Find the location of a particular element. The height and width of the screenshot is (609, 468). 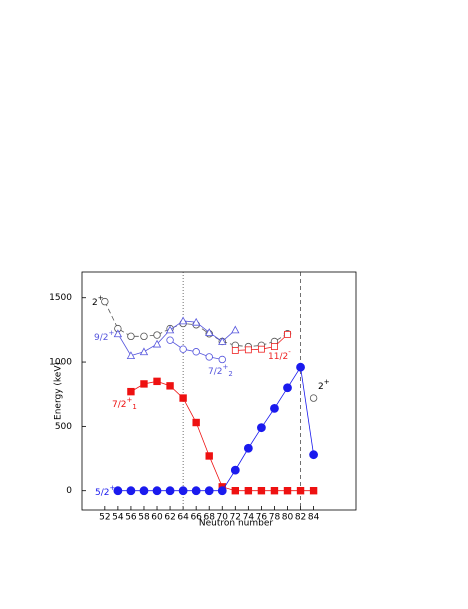

x-tick-label: 66 is located at coordinates (196, 518).